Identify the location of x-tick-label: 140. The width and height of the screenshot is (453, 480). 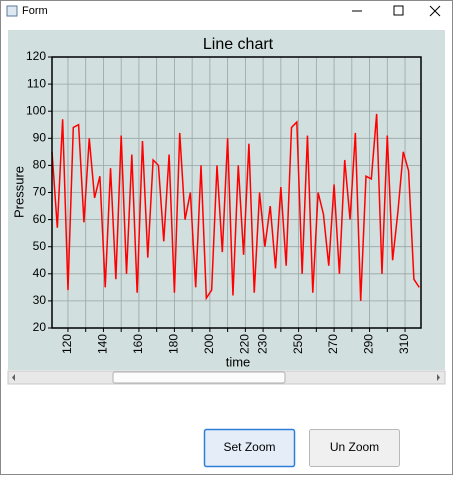
(103, 344).